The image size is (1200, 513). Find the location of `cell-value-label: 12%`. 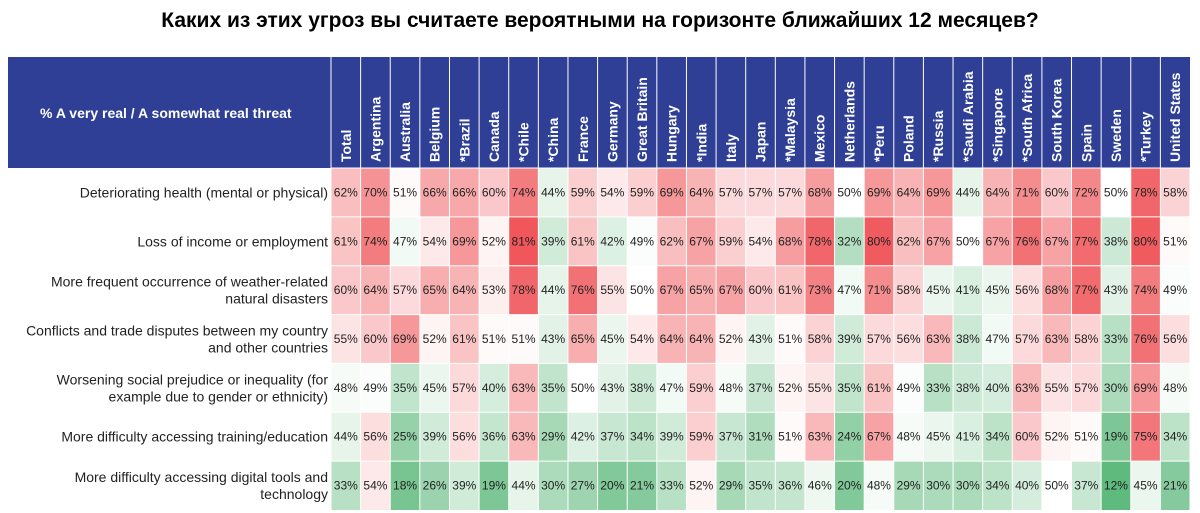

cell-value-label: 12% is located at coordinates (1116, 486).